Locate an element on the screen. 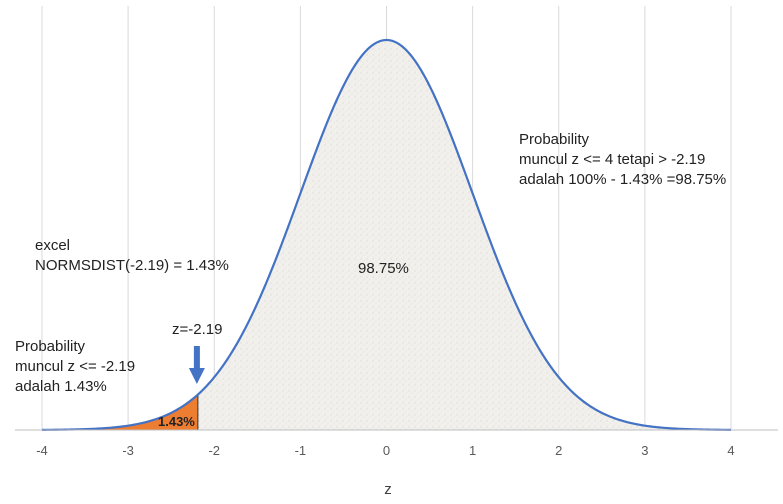  x-tick-label-0: -4 is located at coordinates (42, 450).